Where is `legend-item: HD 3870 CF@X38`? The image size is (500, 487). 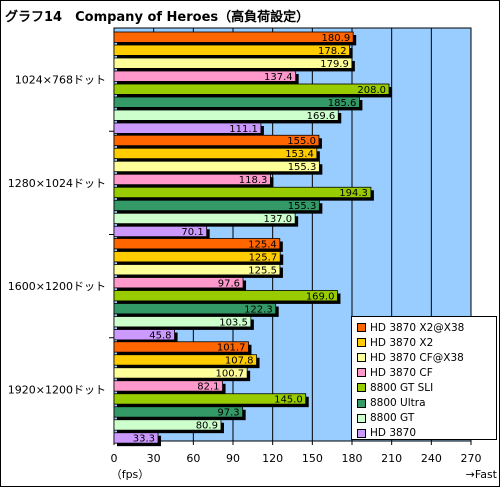 legend-item: HD 3870 CF@X38 is located at coordinates (426, 357).